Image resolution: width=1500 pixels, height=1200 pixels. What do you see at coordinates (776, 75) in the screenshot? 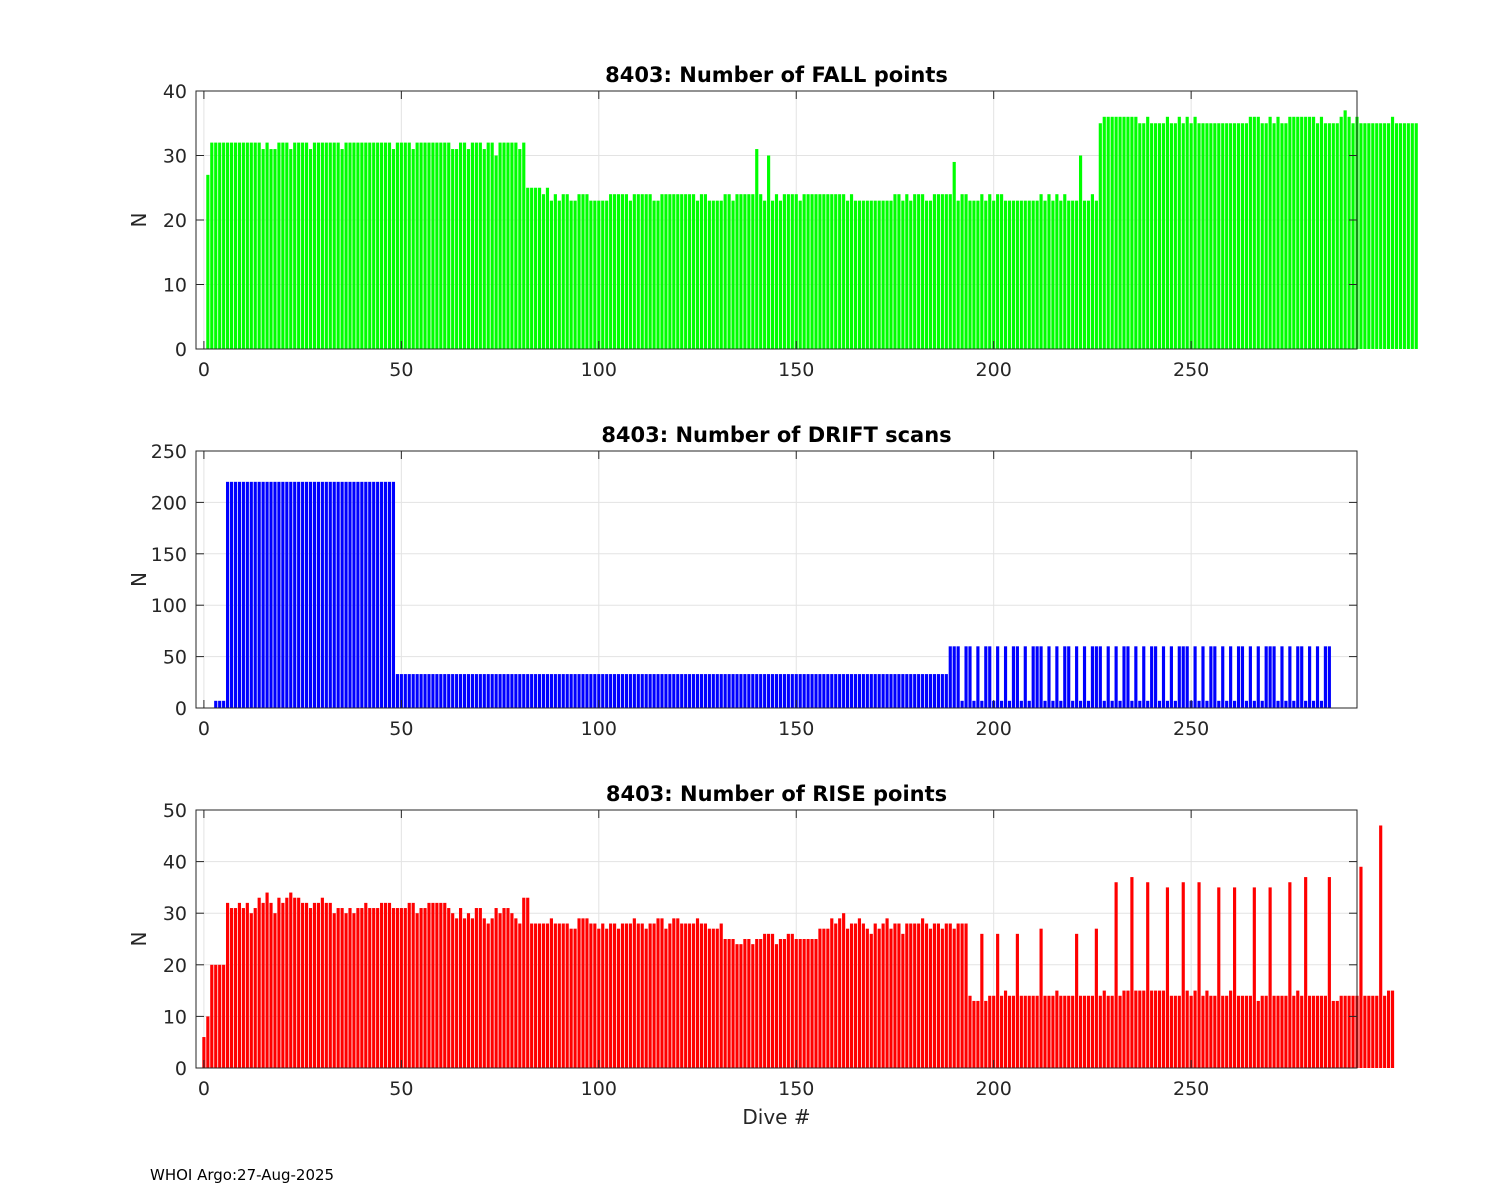
I see `chart-title: 8403: Number of FALL points` at bounding box center [776, 75].